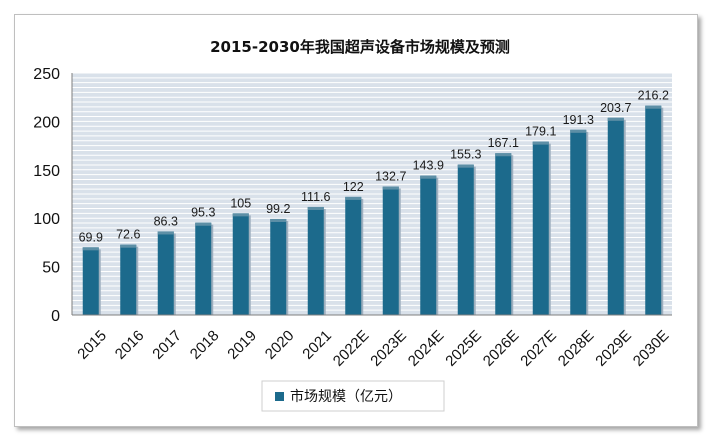 The width and height of the screenshot is (711, 440). Describe the element at coordinates (205, 345) in the screenshot. I see `x-tick-label: 2018` at that location.